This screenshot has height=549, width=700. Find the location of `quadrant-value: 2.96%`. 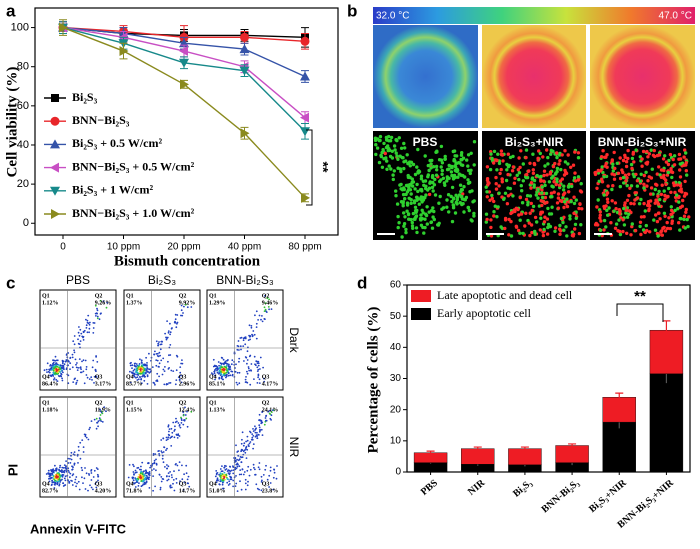

quadrant-value: 2.96% is located at coordinates (187, 384).